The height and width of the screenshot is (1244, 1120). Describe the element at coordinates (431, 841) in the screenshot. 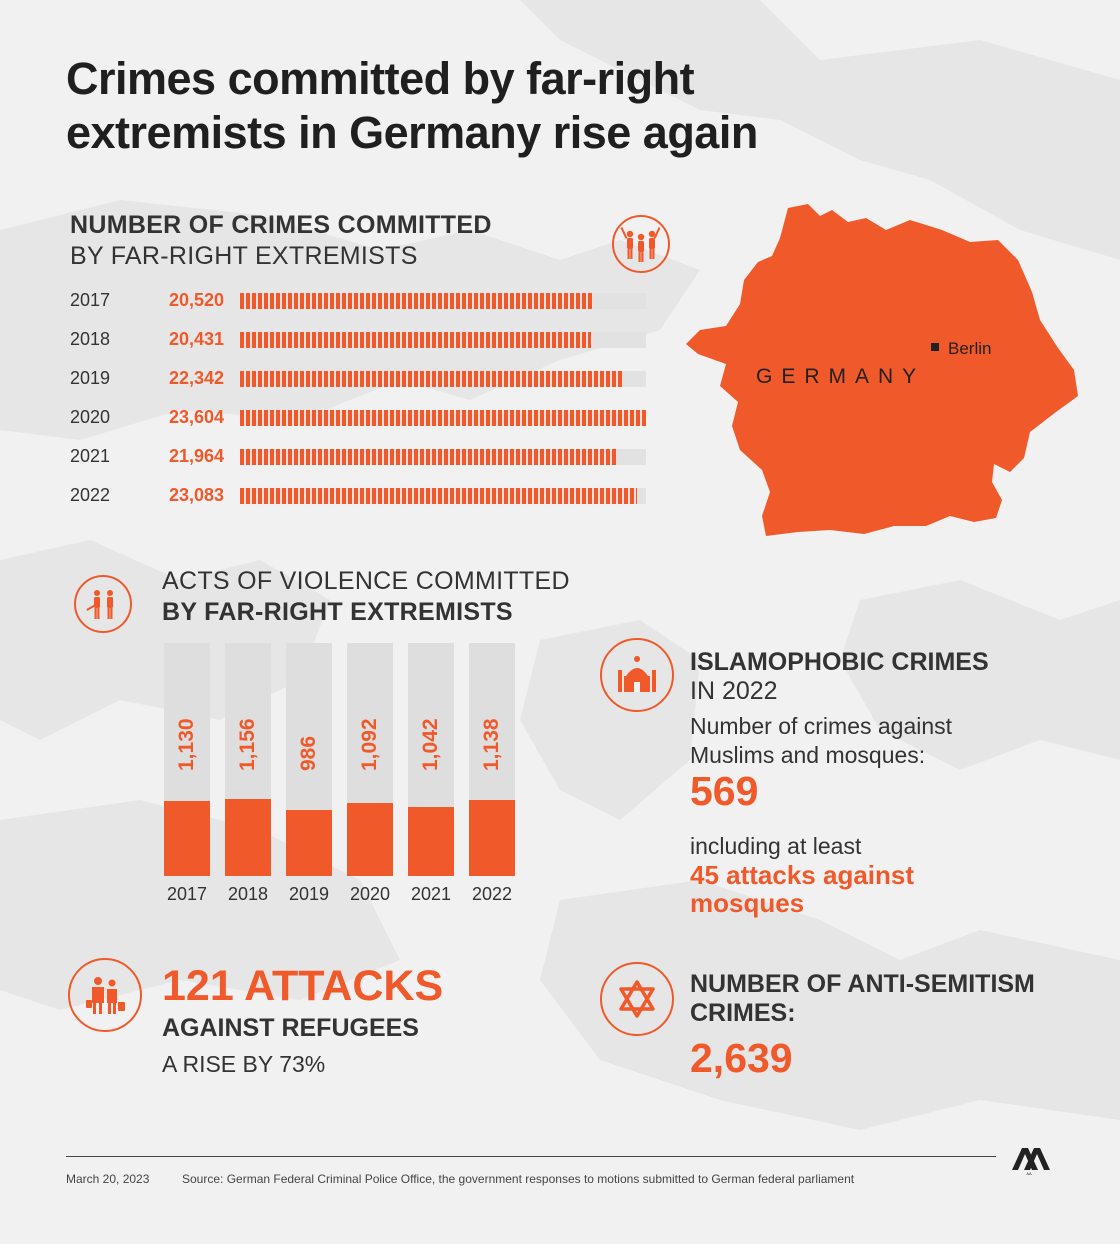

I see `vbar-bar-2021` at that location.